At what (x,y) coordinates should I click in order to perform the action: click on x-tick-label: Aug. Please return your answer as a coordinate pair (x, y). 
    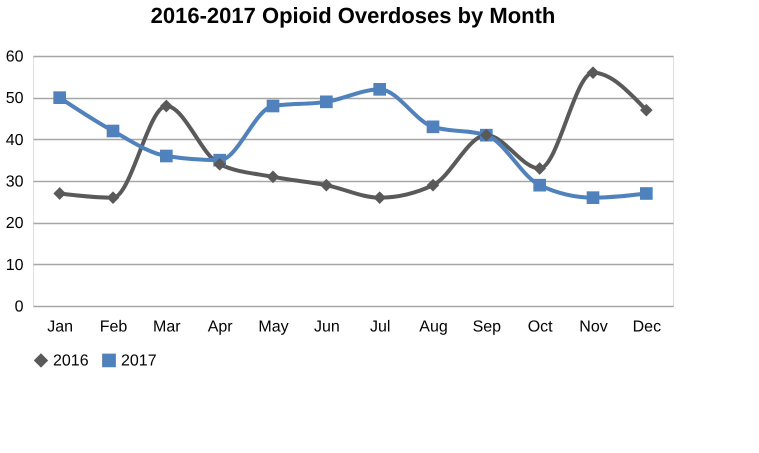
    Looking at the image, I should click on (433, 327).